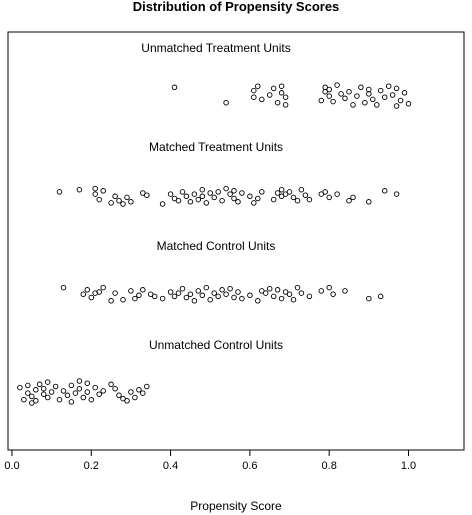 The height and width of the screenshot is (515, 472). I want to click on x-tick-label: 1.0, so click(408, 466).